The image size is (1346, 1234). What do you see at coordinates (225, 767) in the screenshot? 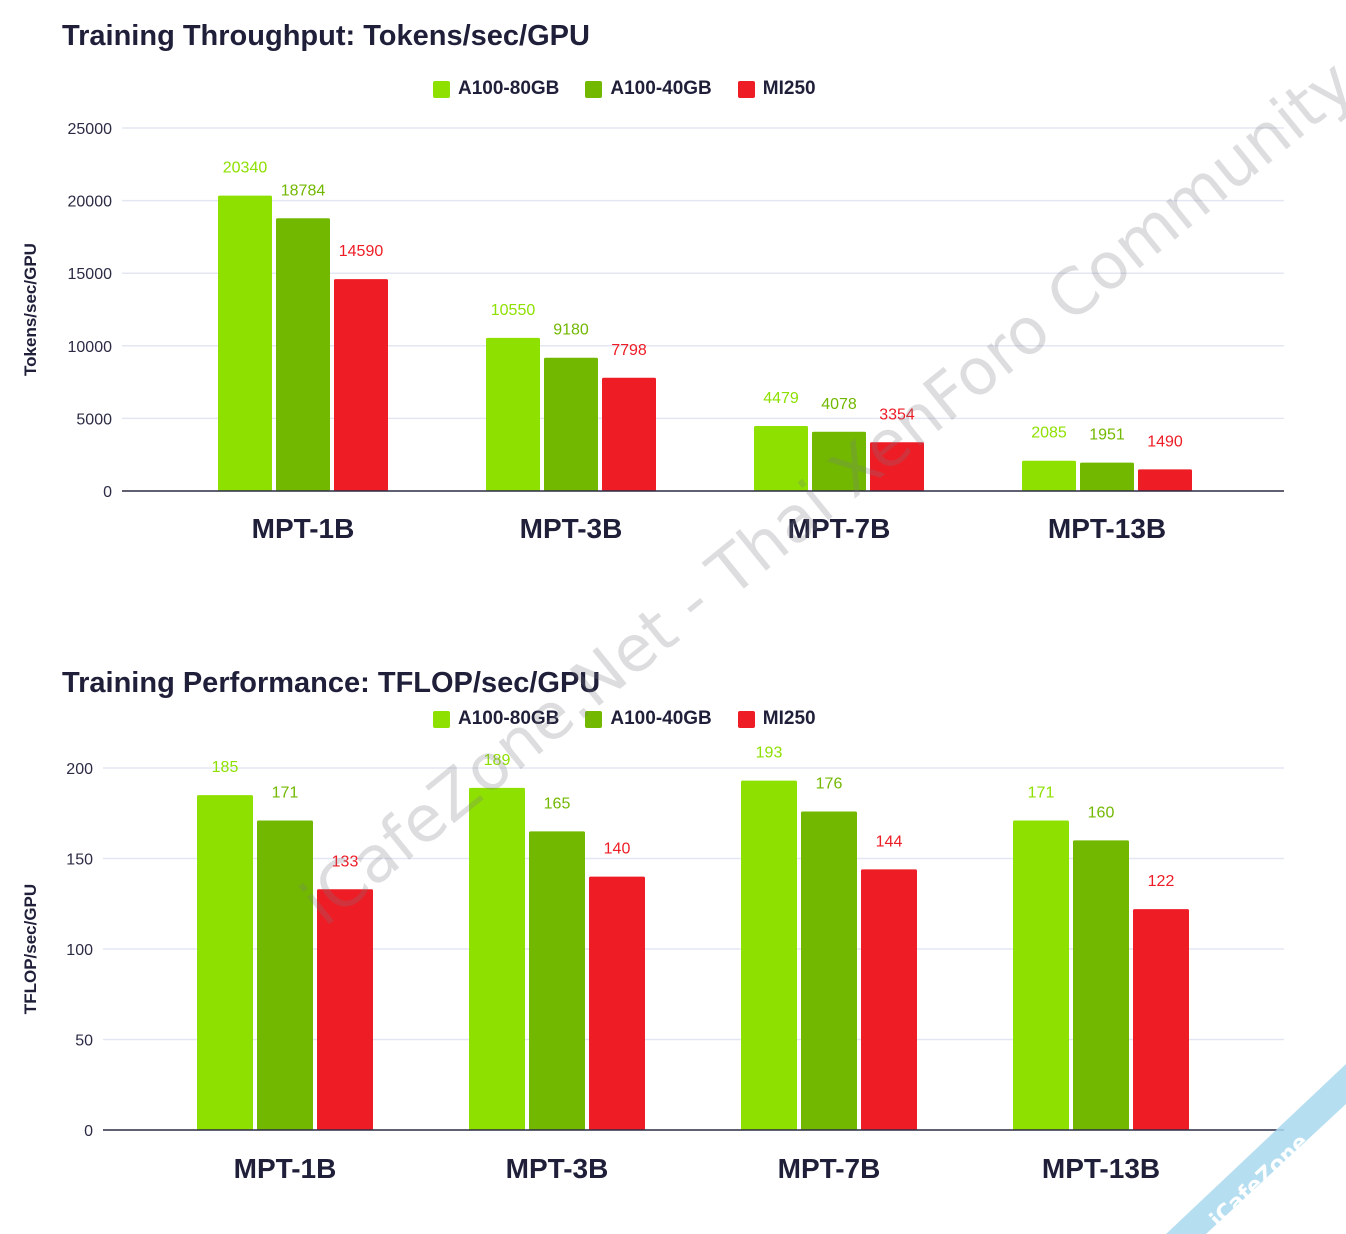
I see `data-label: 185` at bounding box center [225, 767].